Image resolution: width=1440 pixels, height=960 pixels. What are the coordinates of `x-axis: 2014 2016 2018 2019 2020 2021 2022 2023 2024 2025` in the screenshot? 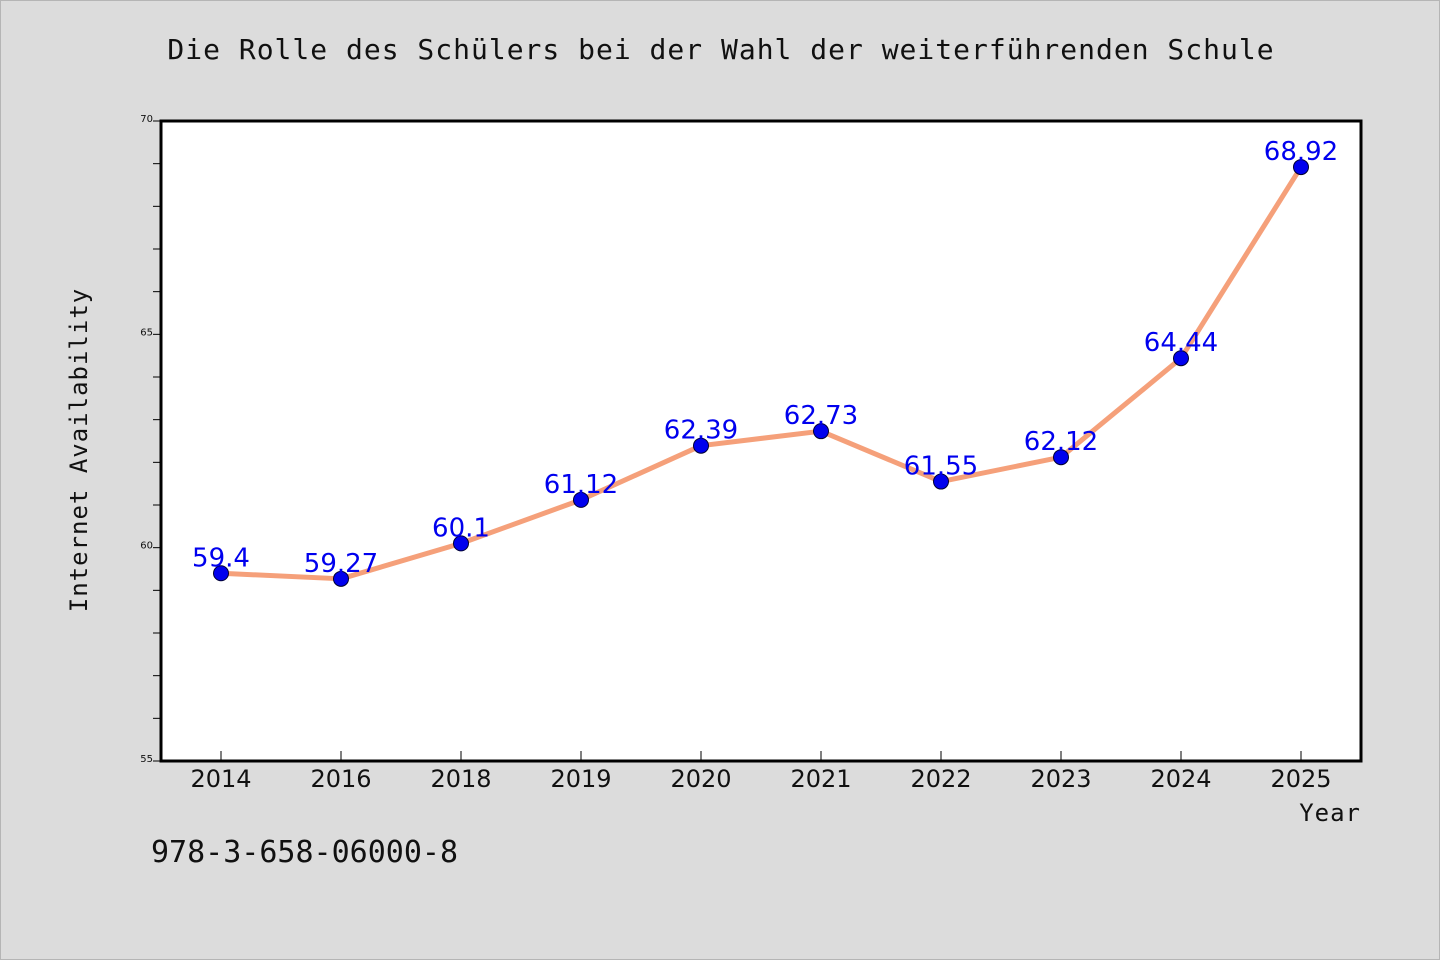 It's located at (761, 772).